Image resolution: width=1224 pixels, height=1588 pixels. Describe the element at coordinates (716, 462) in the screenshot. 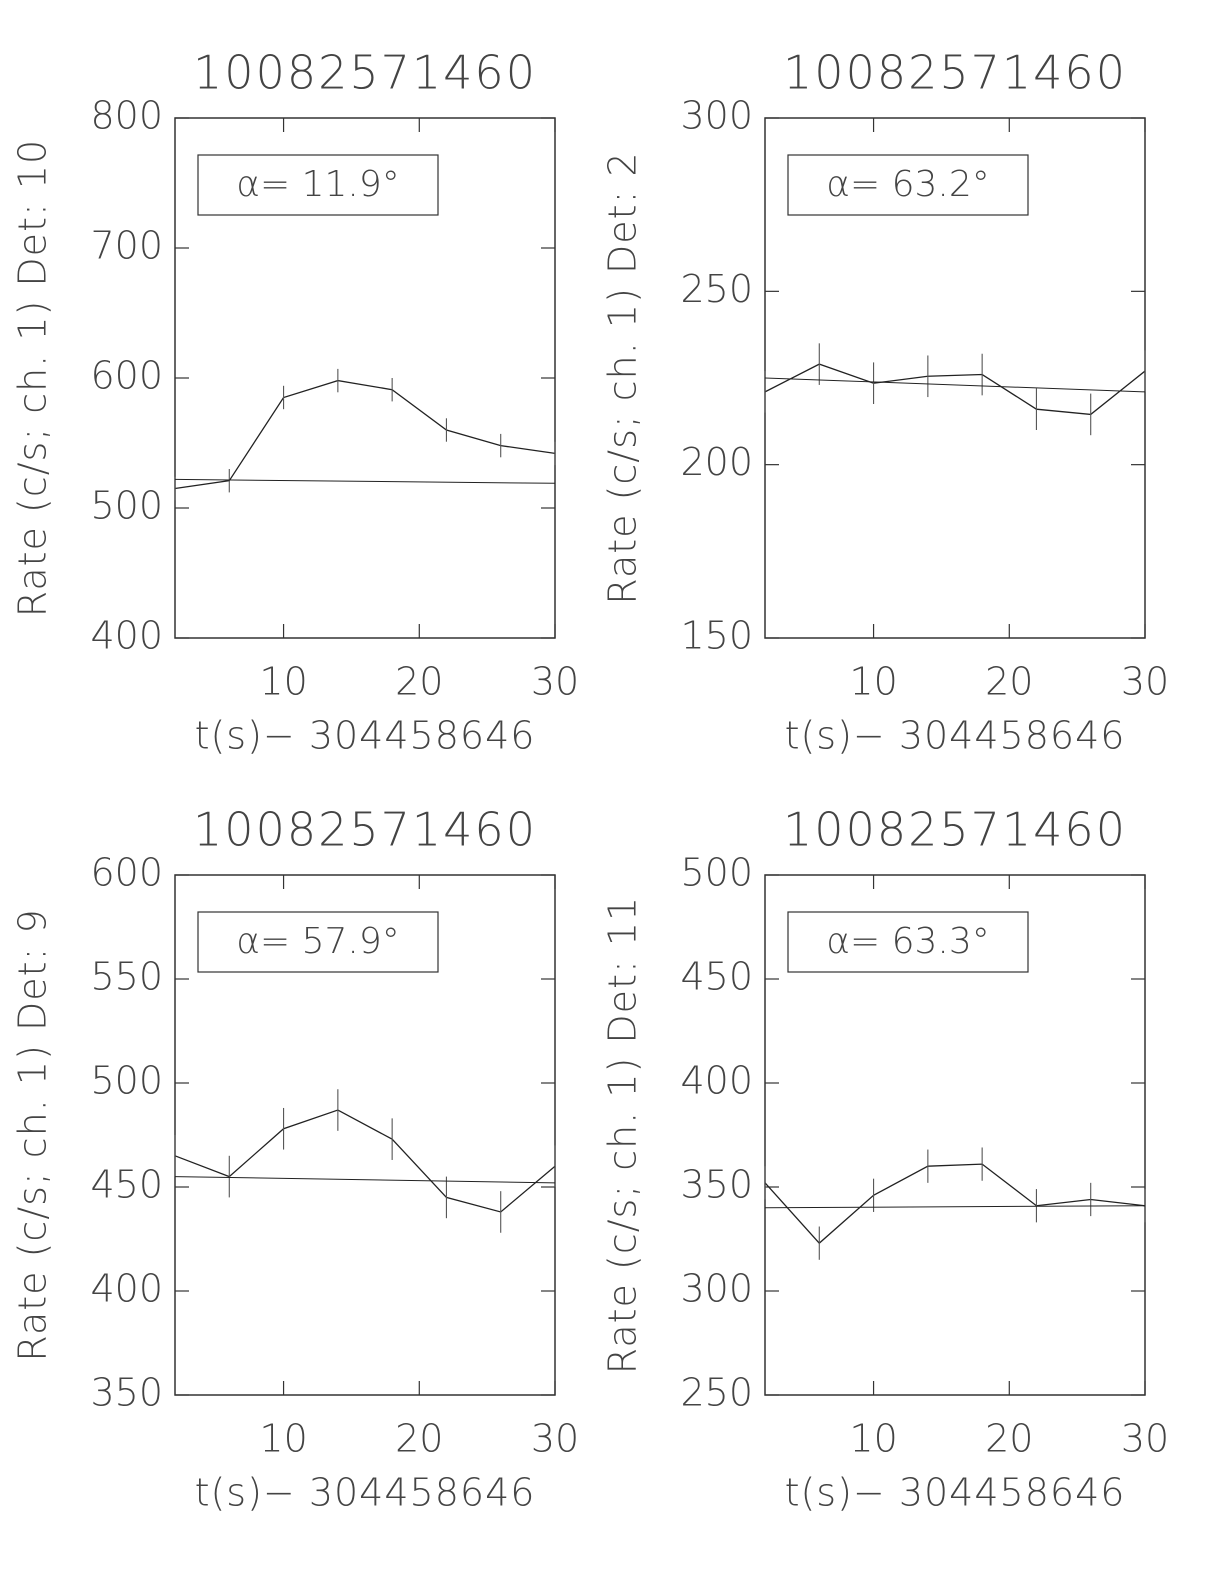

I see `y-tick-label: 200` at that location.